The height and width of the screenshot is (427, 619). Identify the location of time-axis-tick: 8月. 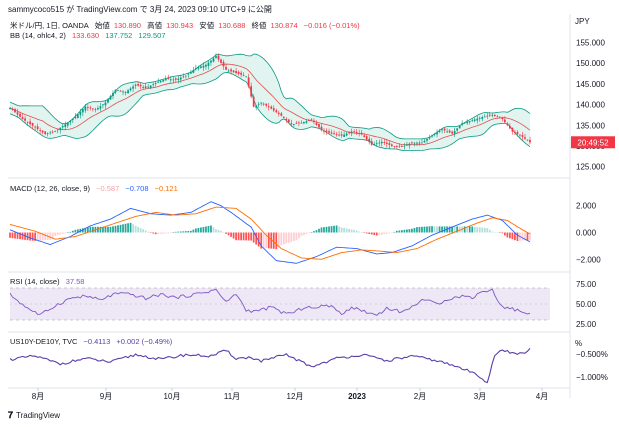
(38, 396).